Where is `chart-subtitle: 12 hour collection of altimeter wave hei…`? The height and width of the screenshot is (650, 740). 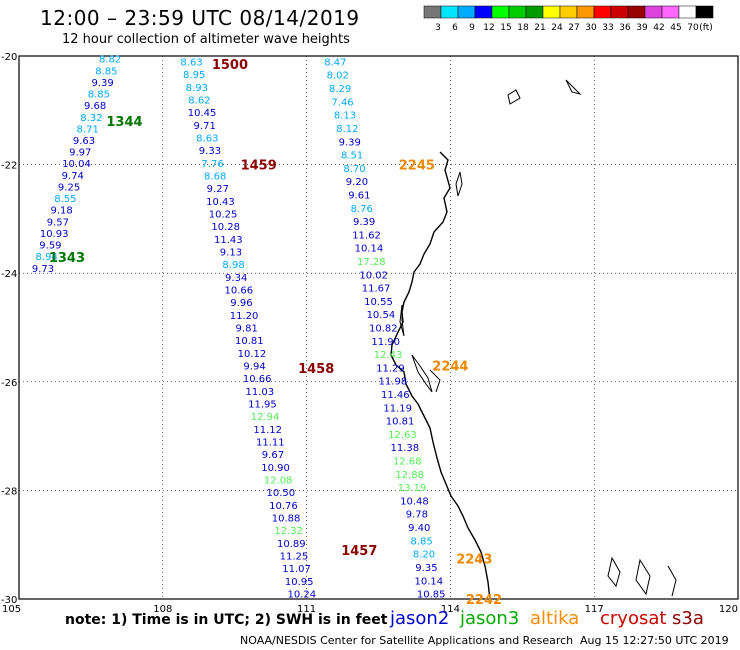 chart-subtitle: 12 hour collection of altimeter wave hei… is located at coordinates (206, 39).